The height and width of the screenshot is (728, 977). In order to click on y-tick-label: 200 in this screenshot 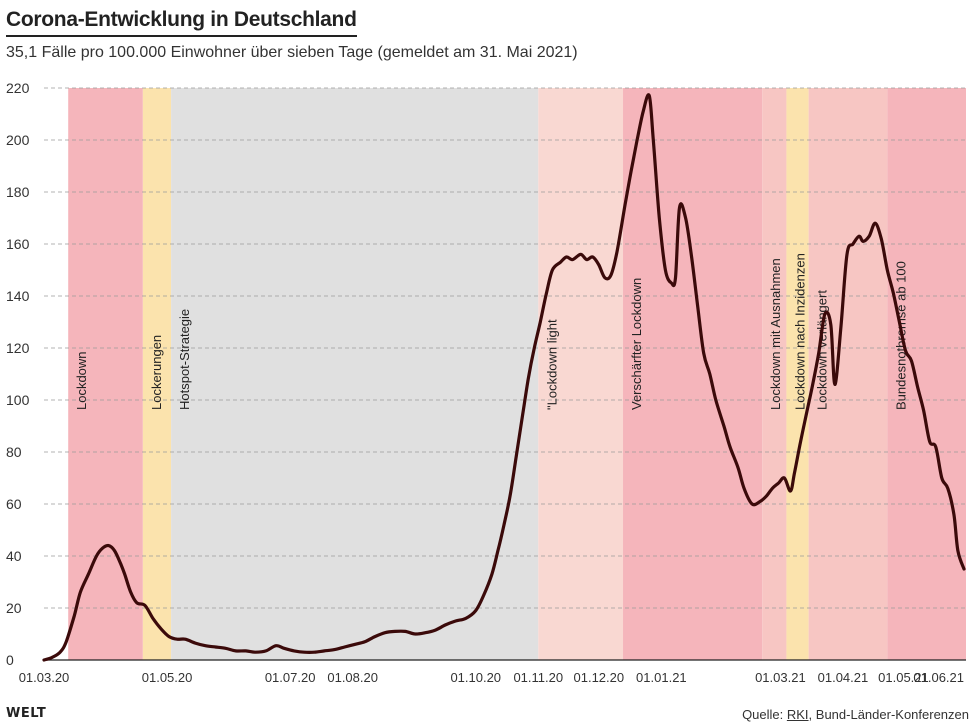, I will do `click(18, 140)`.